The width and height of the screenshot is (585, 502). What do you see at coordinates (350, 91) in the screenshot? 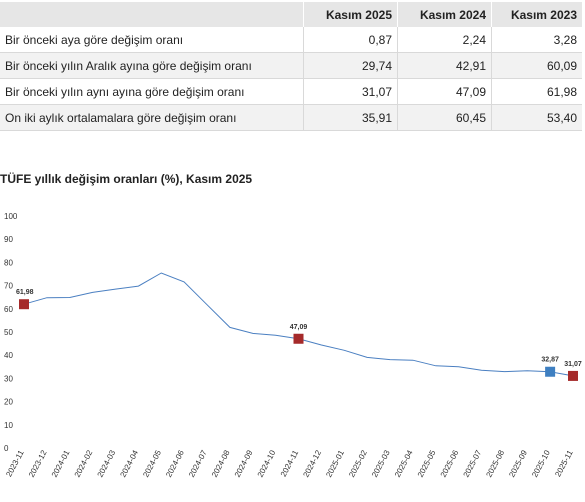
I see `cell-value: 31,07` at bounding box center [350, 91].